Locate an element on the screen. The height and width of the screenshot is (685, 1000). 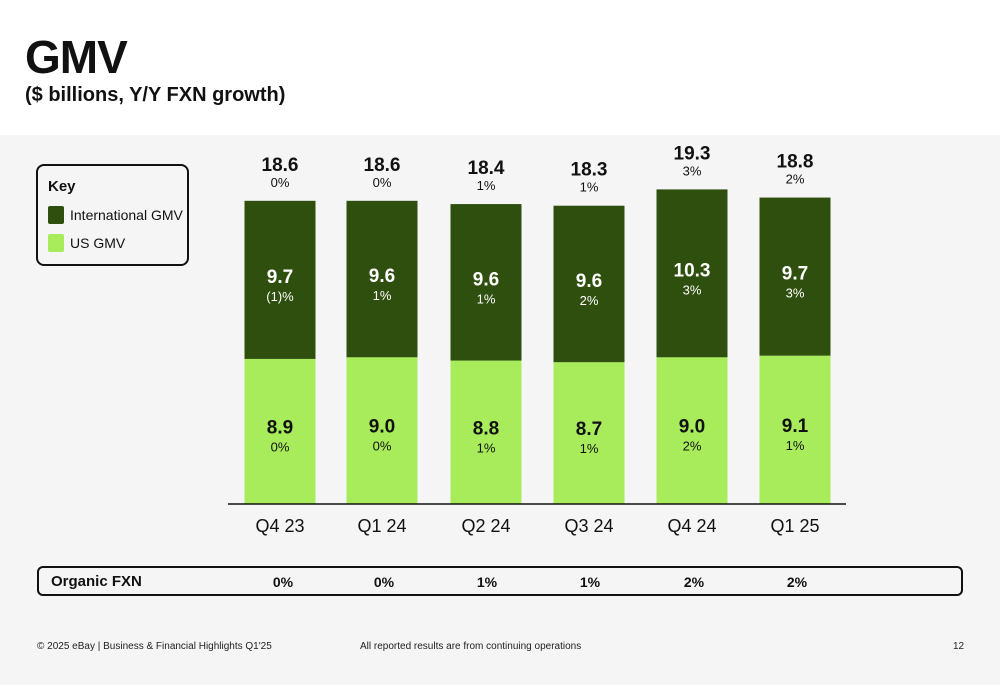
legend: Key International GMV US GMV is located at coordinates (112, 215).